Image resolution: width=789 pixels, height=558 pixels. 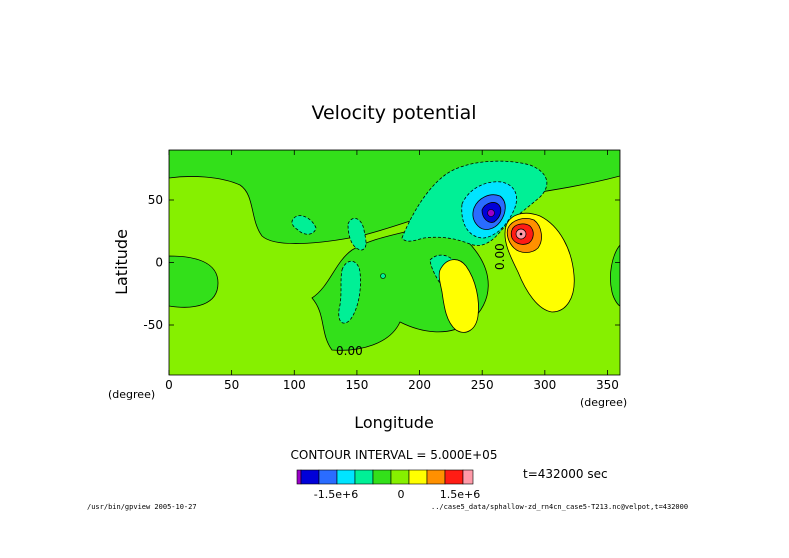 I want to click on time-label: t=432000 sec, so click(x=565, y=474).